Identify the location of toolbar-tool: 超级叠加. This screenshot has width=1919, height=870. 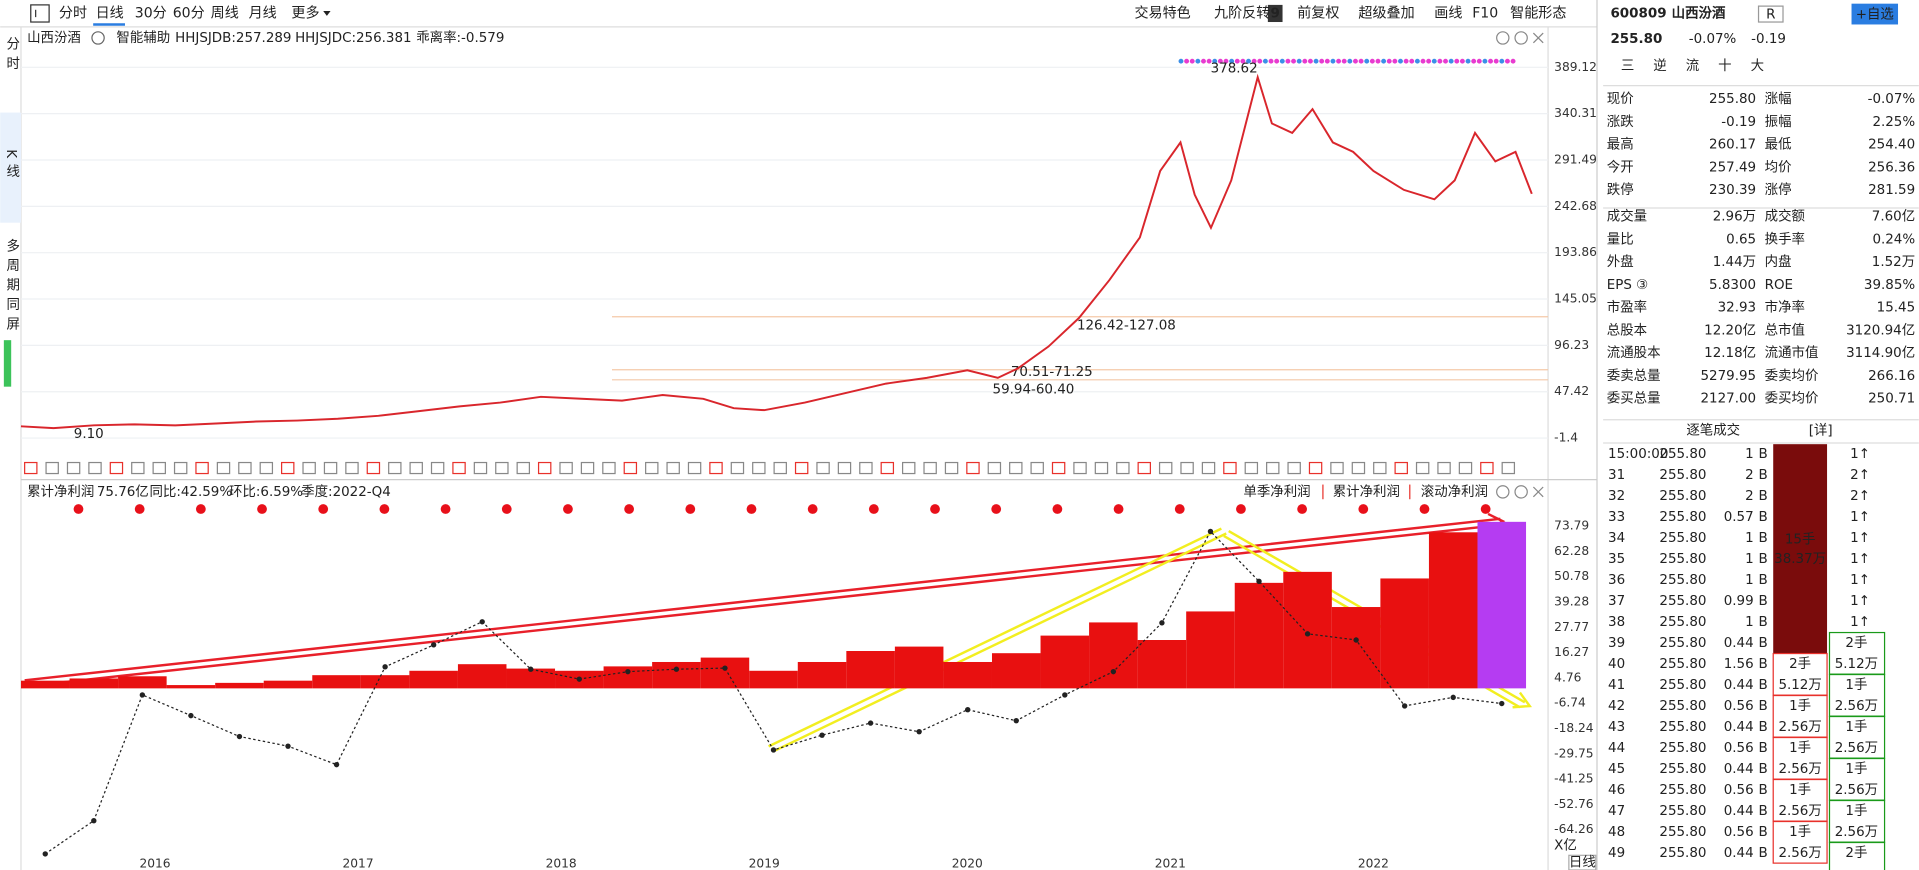
(1386, 13).